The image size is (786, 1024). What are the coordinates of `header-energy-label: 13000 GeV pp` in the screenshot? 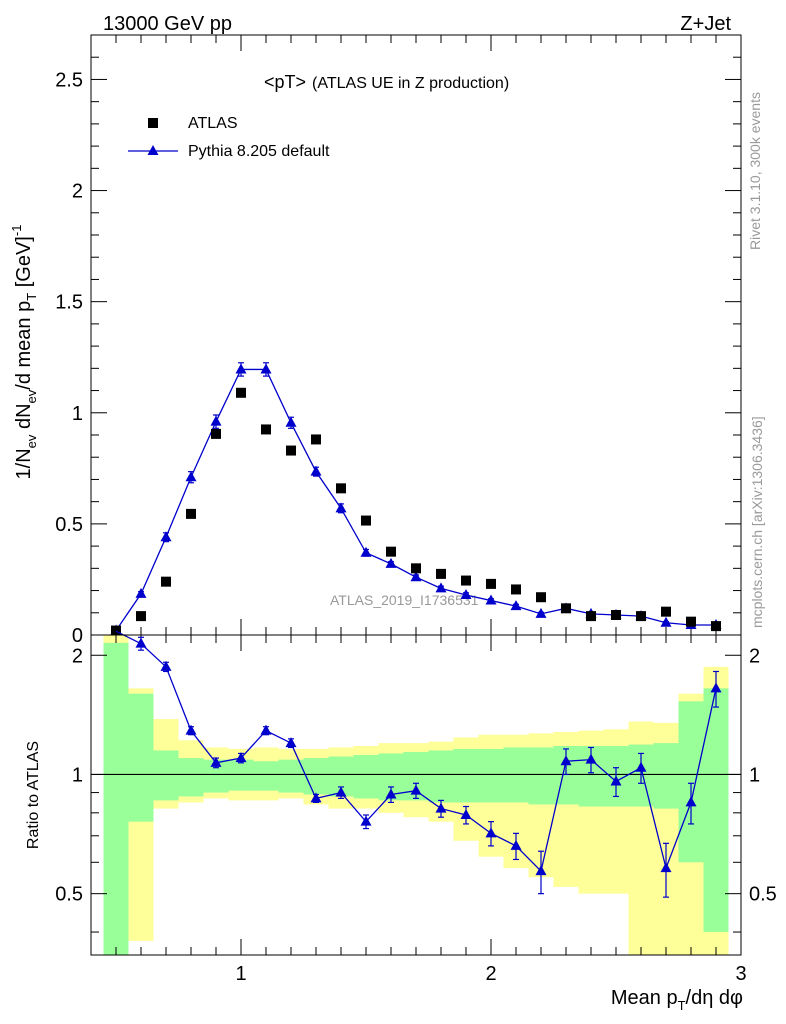 It's located at (167, 24).